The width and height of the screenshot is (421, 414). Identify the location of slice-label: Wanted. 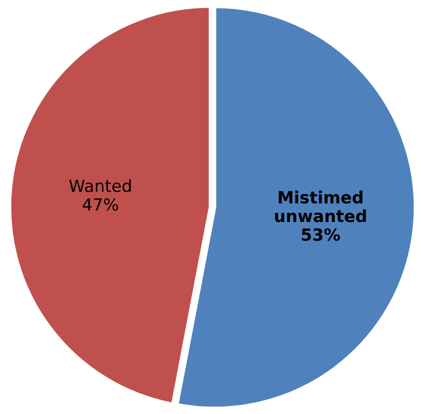
(100, 185).